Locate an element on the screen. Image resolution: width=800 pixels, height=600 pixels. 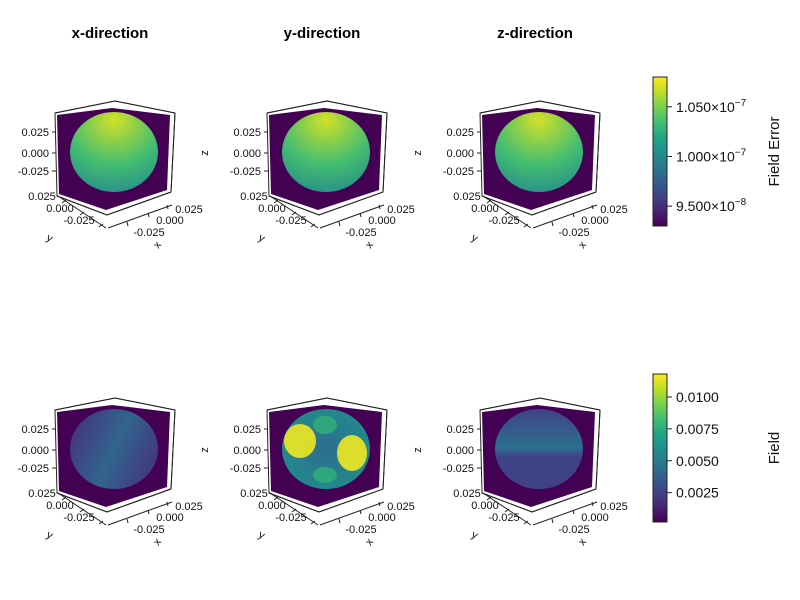
colorbar-tick-label: 1.050×10⁻⁷ is located at coordinates (711, 106).